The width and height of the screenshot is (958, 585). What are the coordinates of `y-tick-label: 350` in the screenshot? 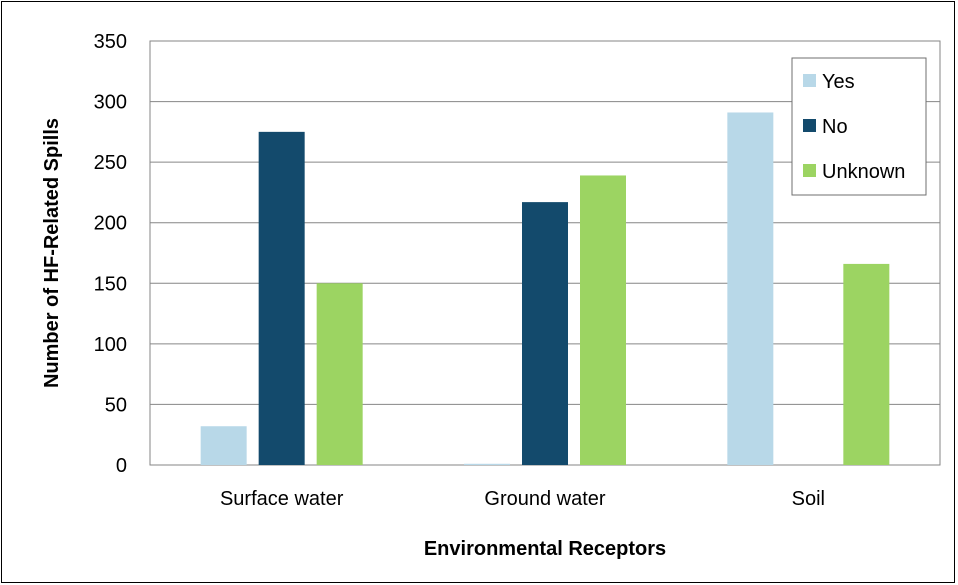 It's located at (110, 42).